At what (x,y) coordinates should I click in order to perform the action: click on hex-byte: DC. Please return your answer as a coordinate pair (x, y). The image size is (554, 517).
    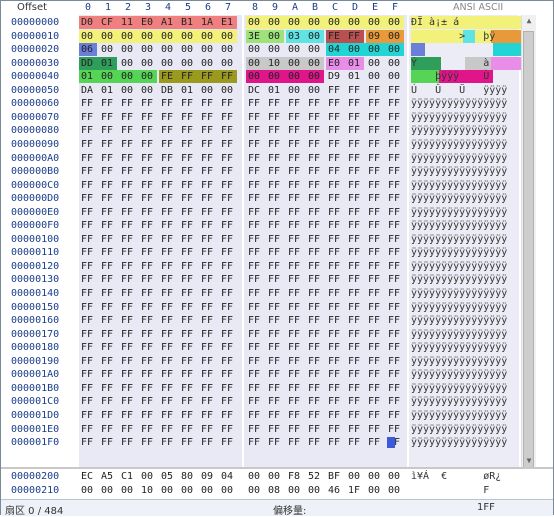
    Looking at the image, I should click on (254, 90).